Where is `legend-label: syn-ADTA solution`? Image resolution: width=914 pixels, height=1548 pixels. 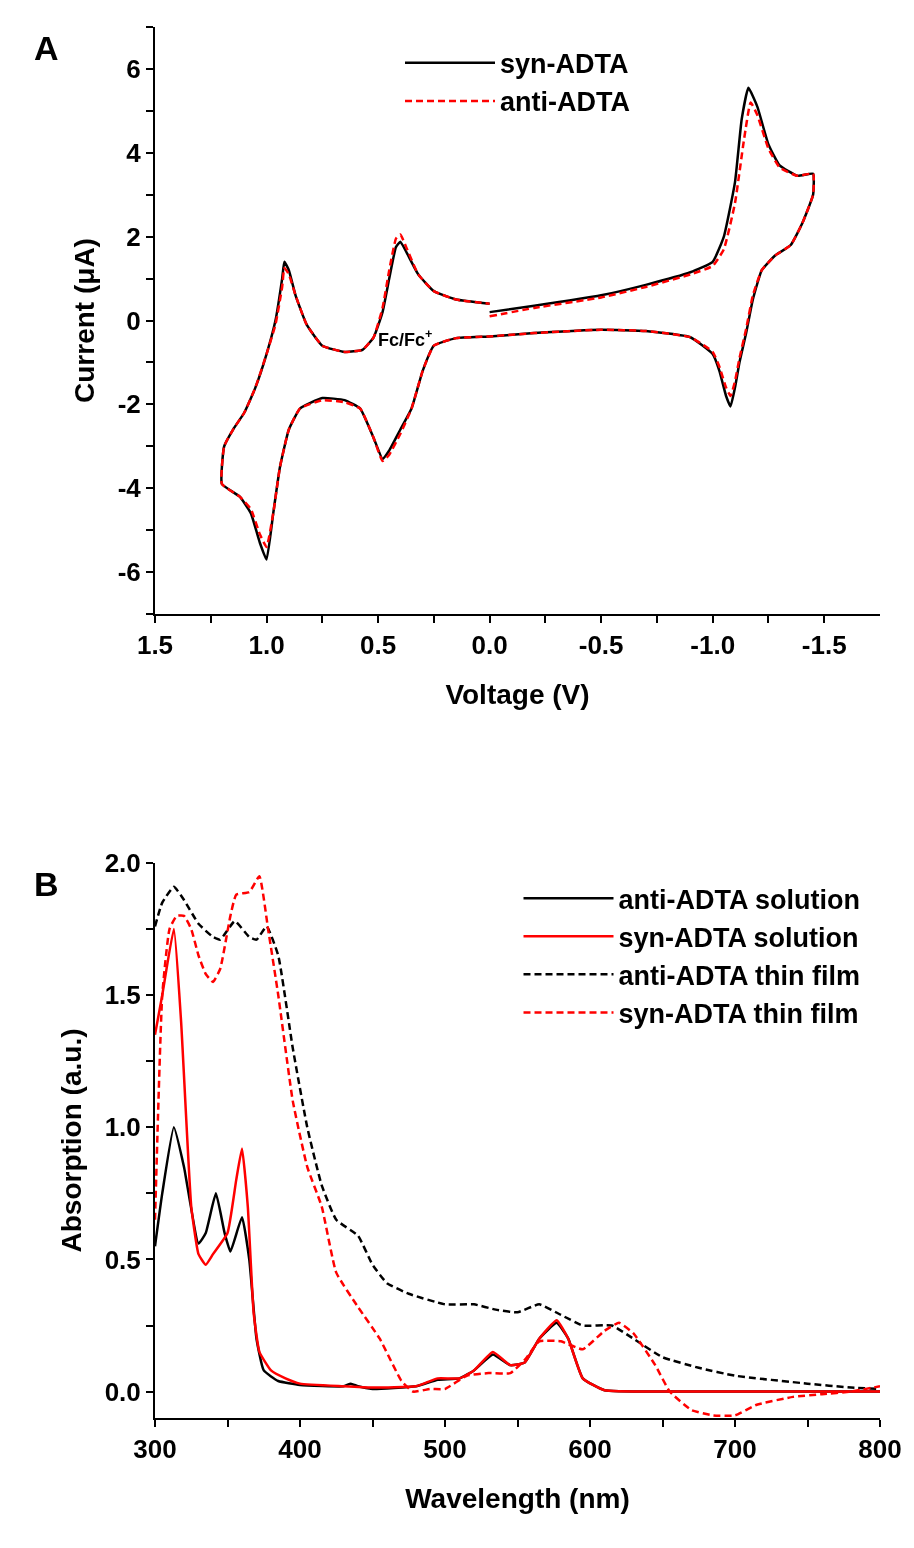 legend-label: syn-ADTA solution is located at coordinates (738, 937).